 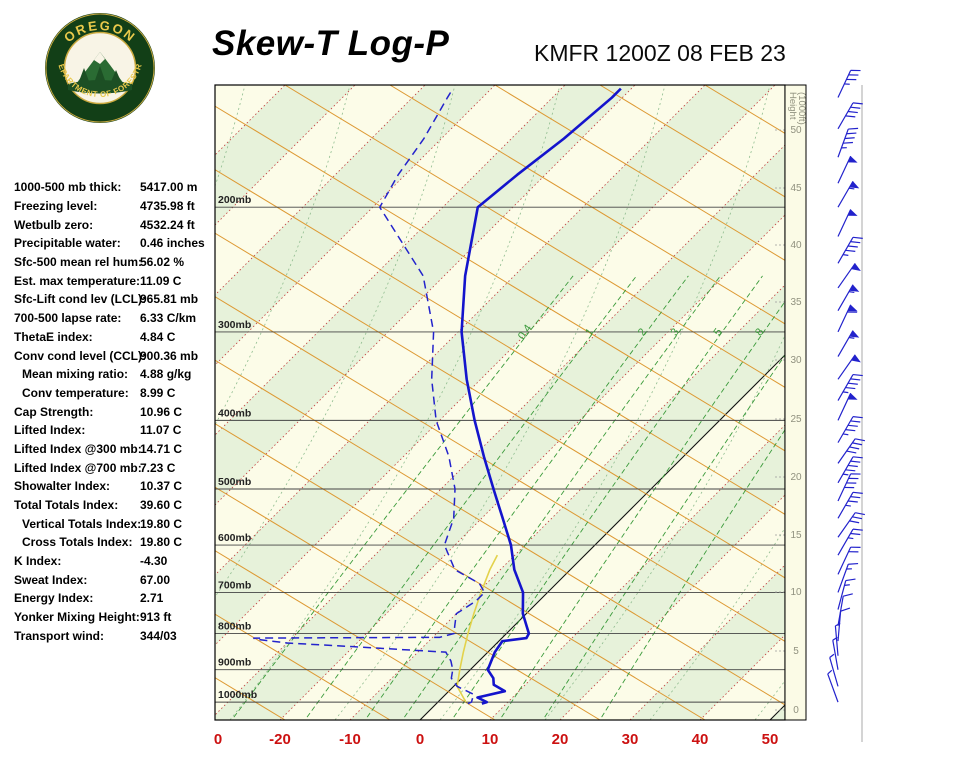 What do you see at coordinates (331, 43) in the screenshot?
I see `page-title: Skew-T Log-P` at bounding box center [331, 43].